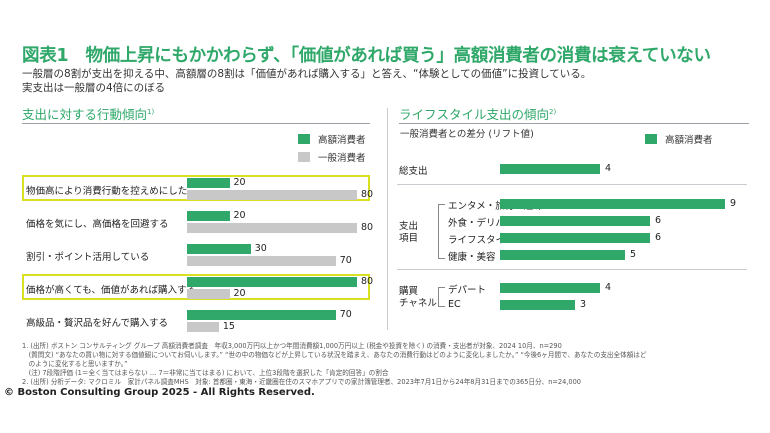 The image size is (770, 433). Describe the element at coordinates (345, 260) in the screenshot. I see `value-label-general: 70` at that location.